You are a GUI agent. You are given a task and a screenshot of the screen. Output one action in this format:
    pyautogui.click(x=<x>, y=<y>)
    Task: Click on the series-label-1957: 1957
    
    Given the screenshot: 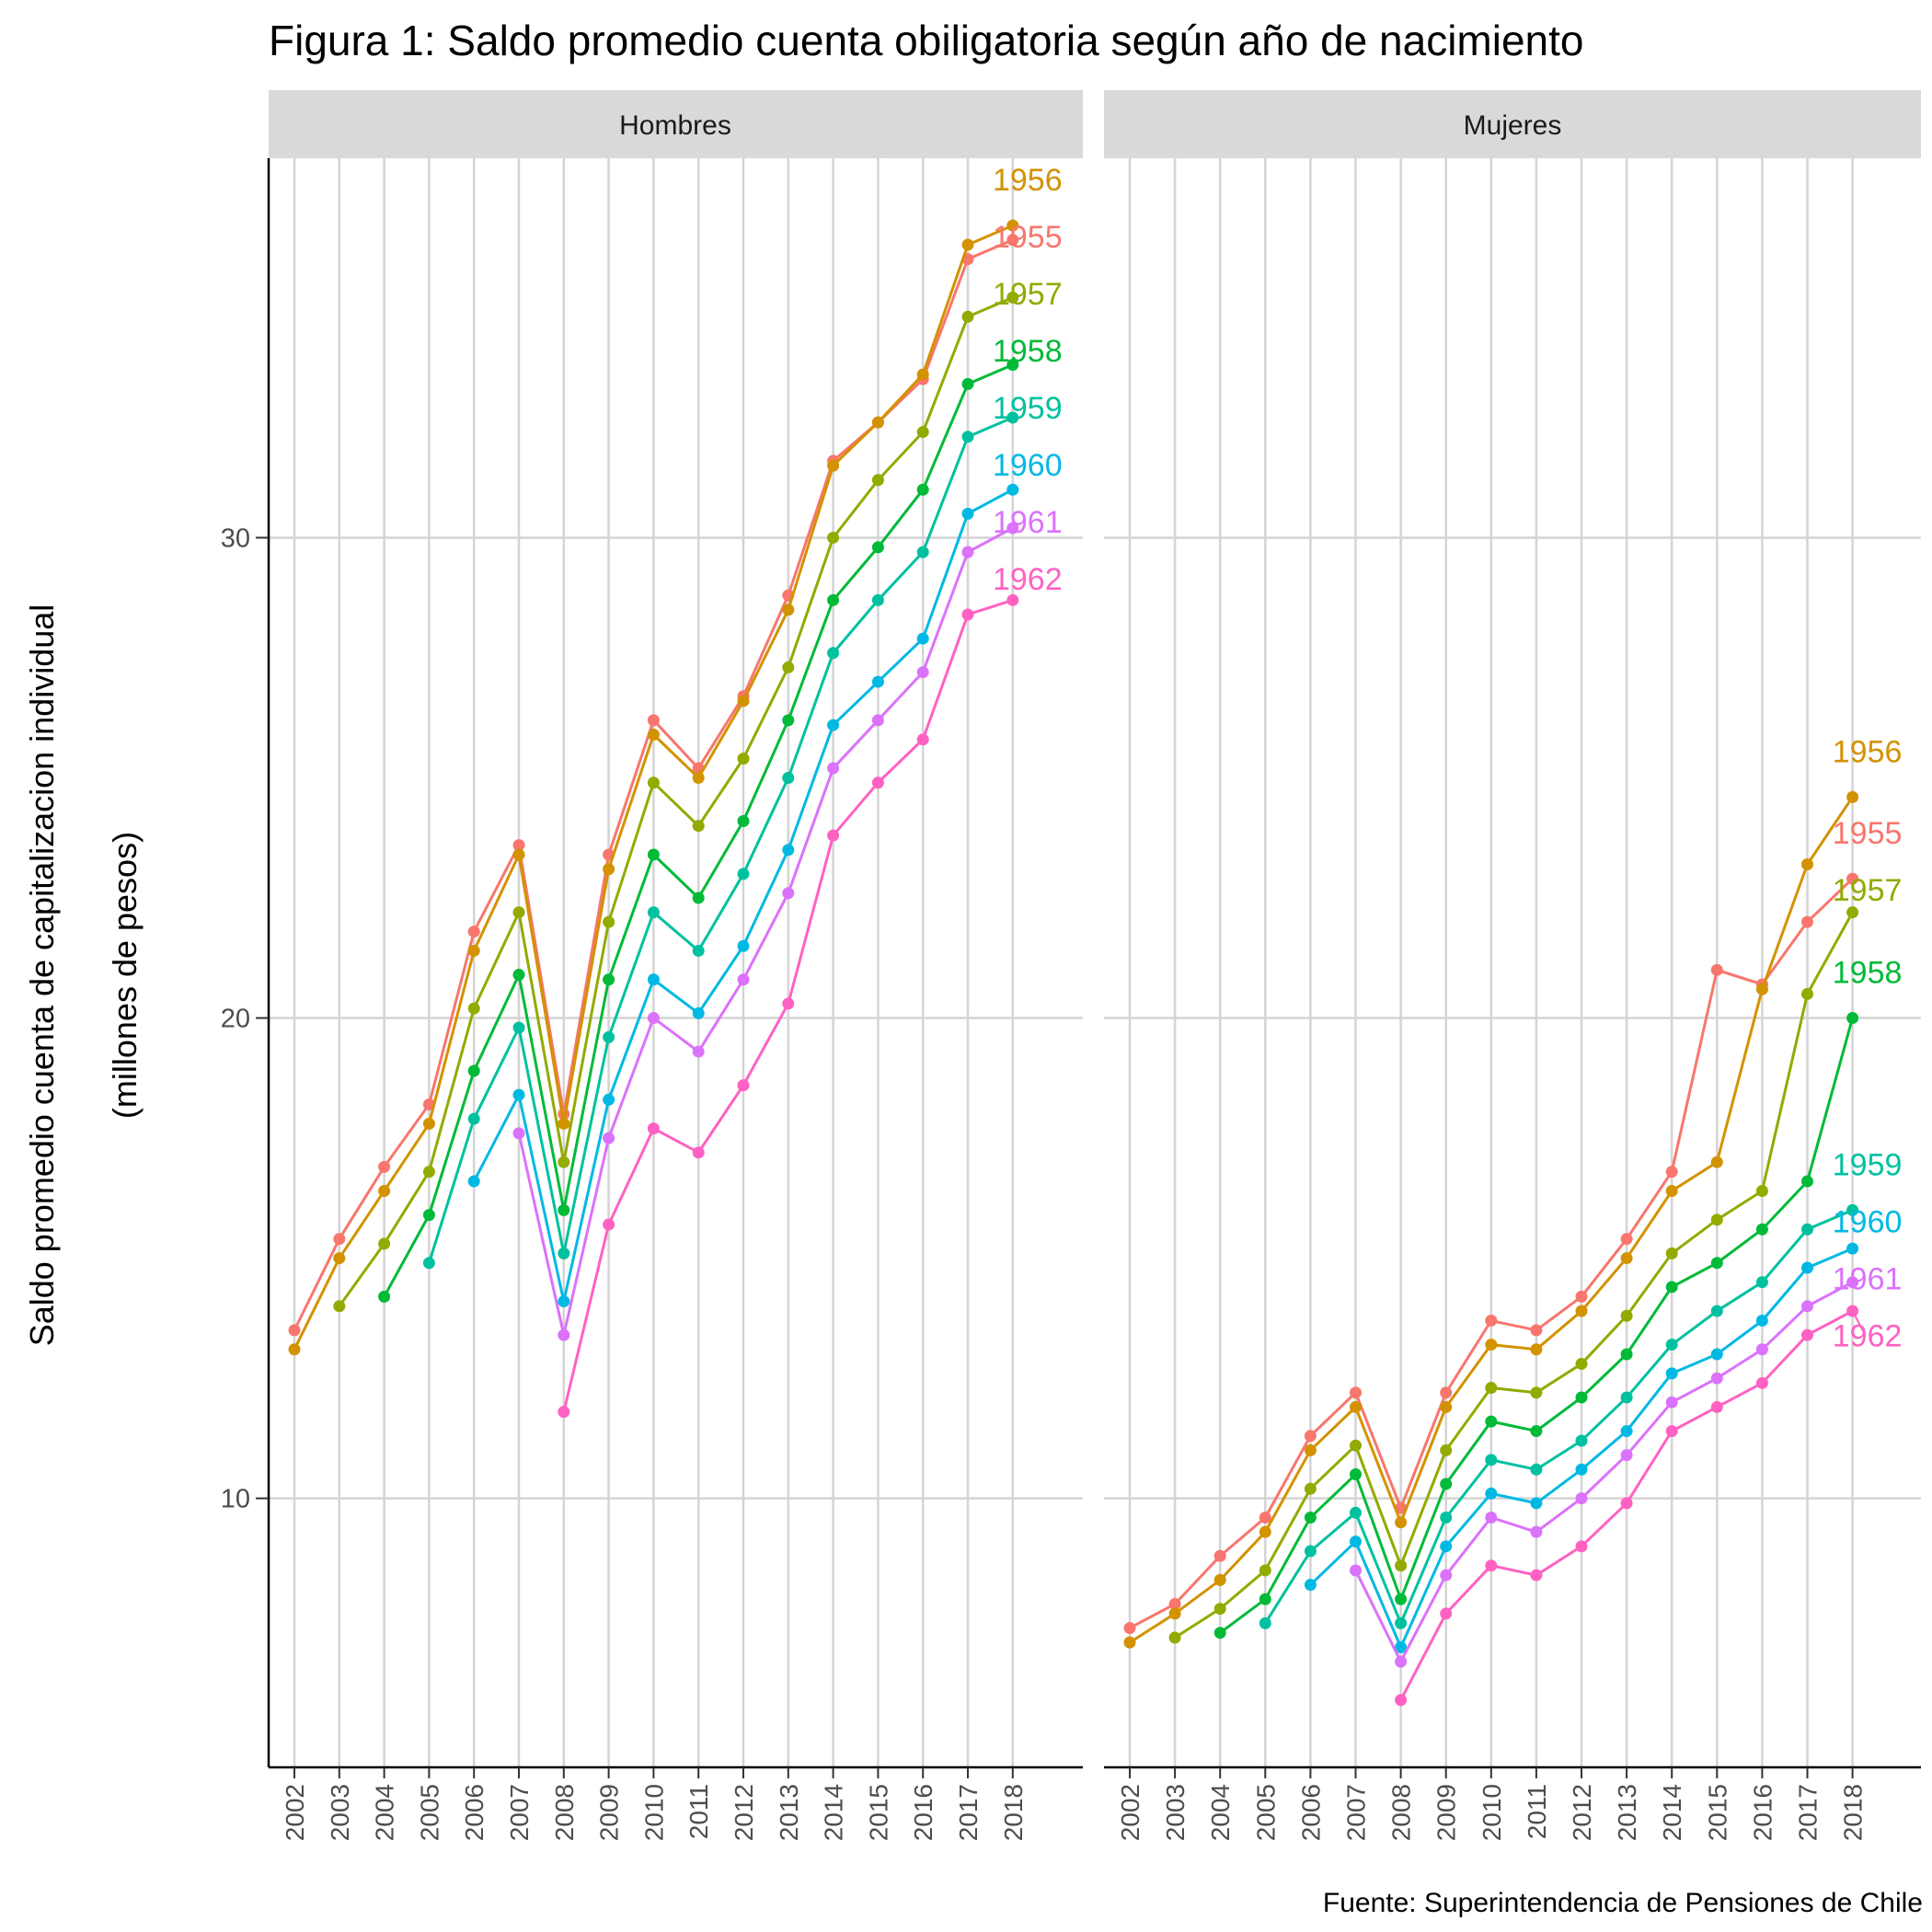 What is the action you would take?
    pyautogui.click(x=1028, y=294)
    